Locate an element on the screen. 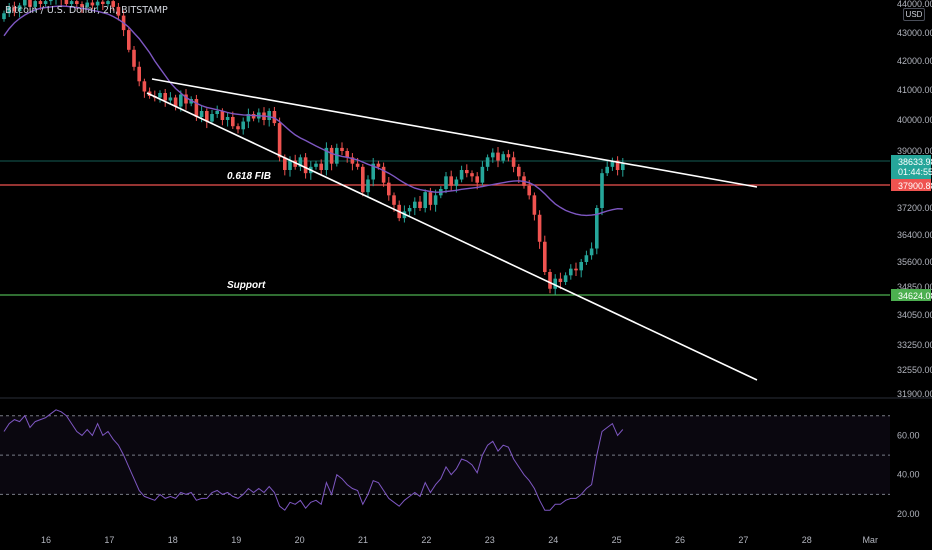 Image resolution: width=932 pixels, height=550 pixels. price-tick-label: 44000.00 is located at coordinates (914, 4).